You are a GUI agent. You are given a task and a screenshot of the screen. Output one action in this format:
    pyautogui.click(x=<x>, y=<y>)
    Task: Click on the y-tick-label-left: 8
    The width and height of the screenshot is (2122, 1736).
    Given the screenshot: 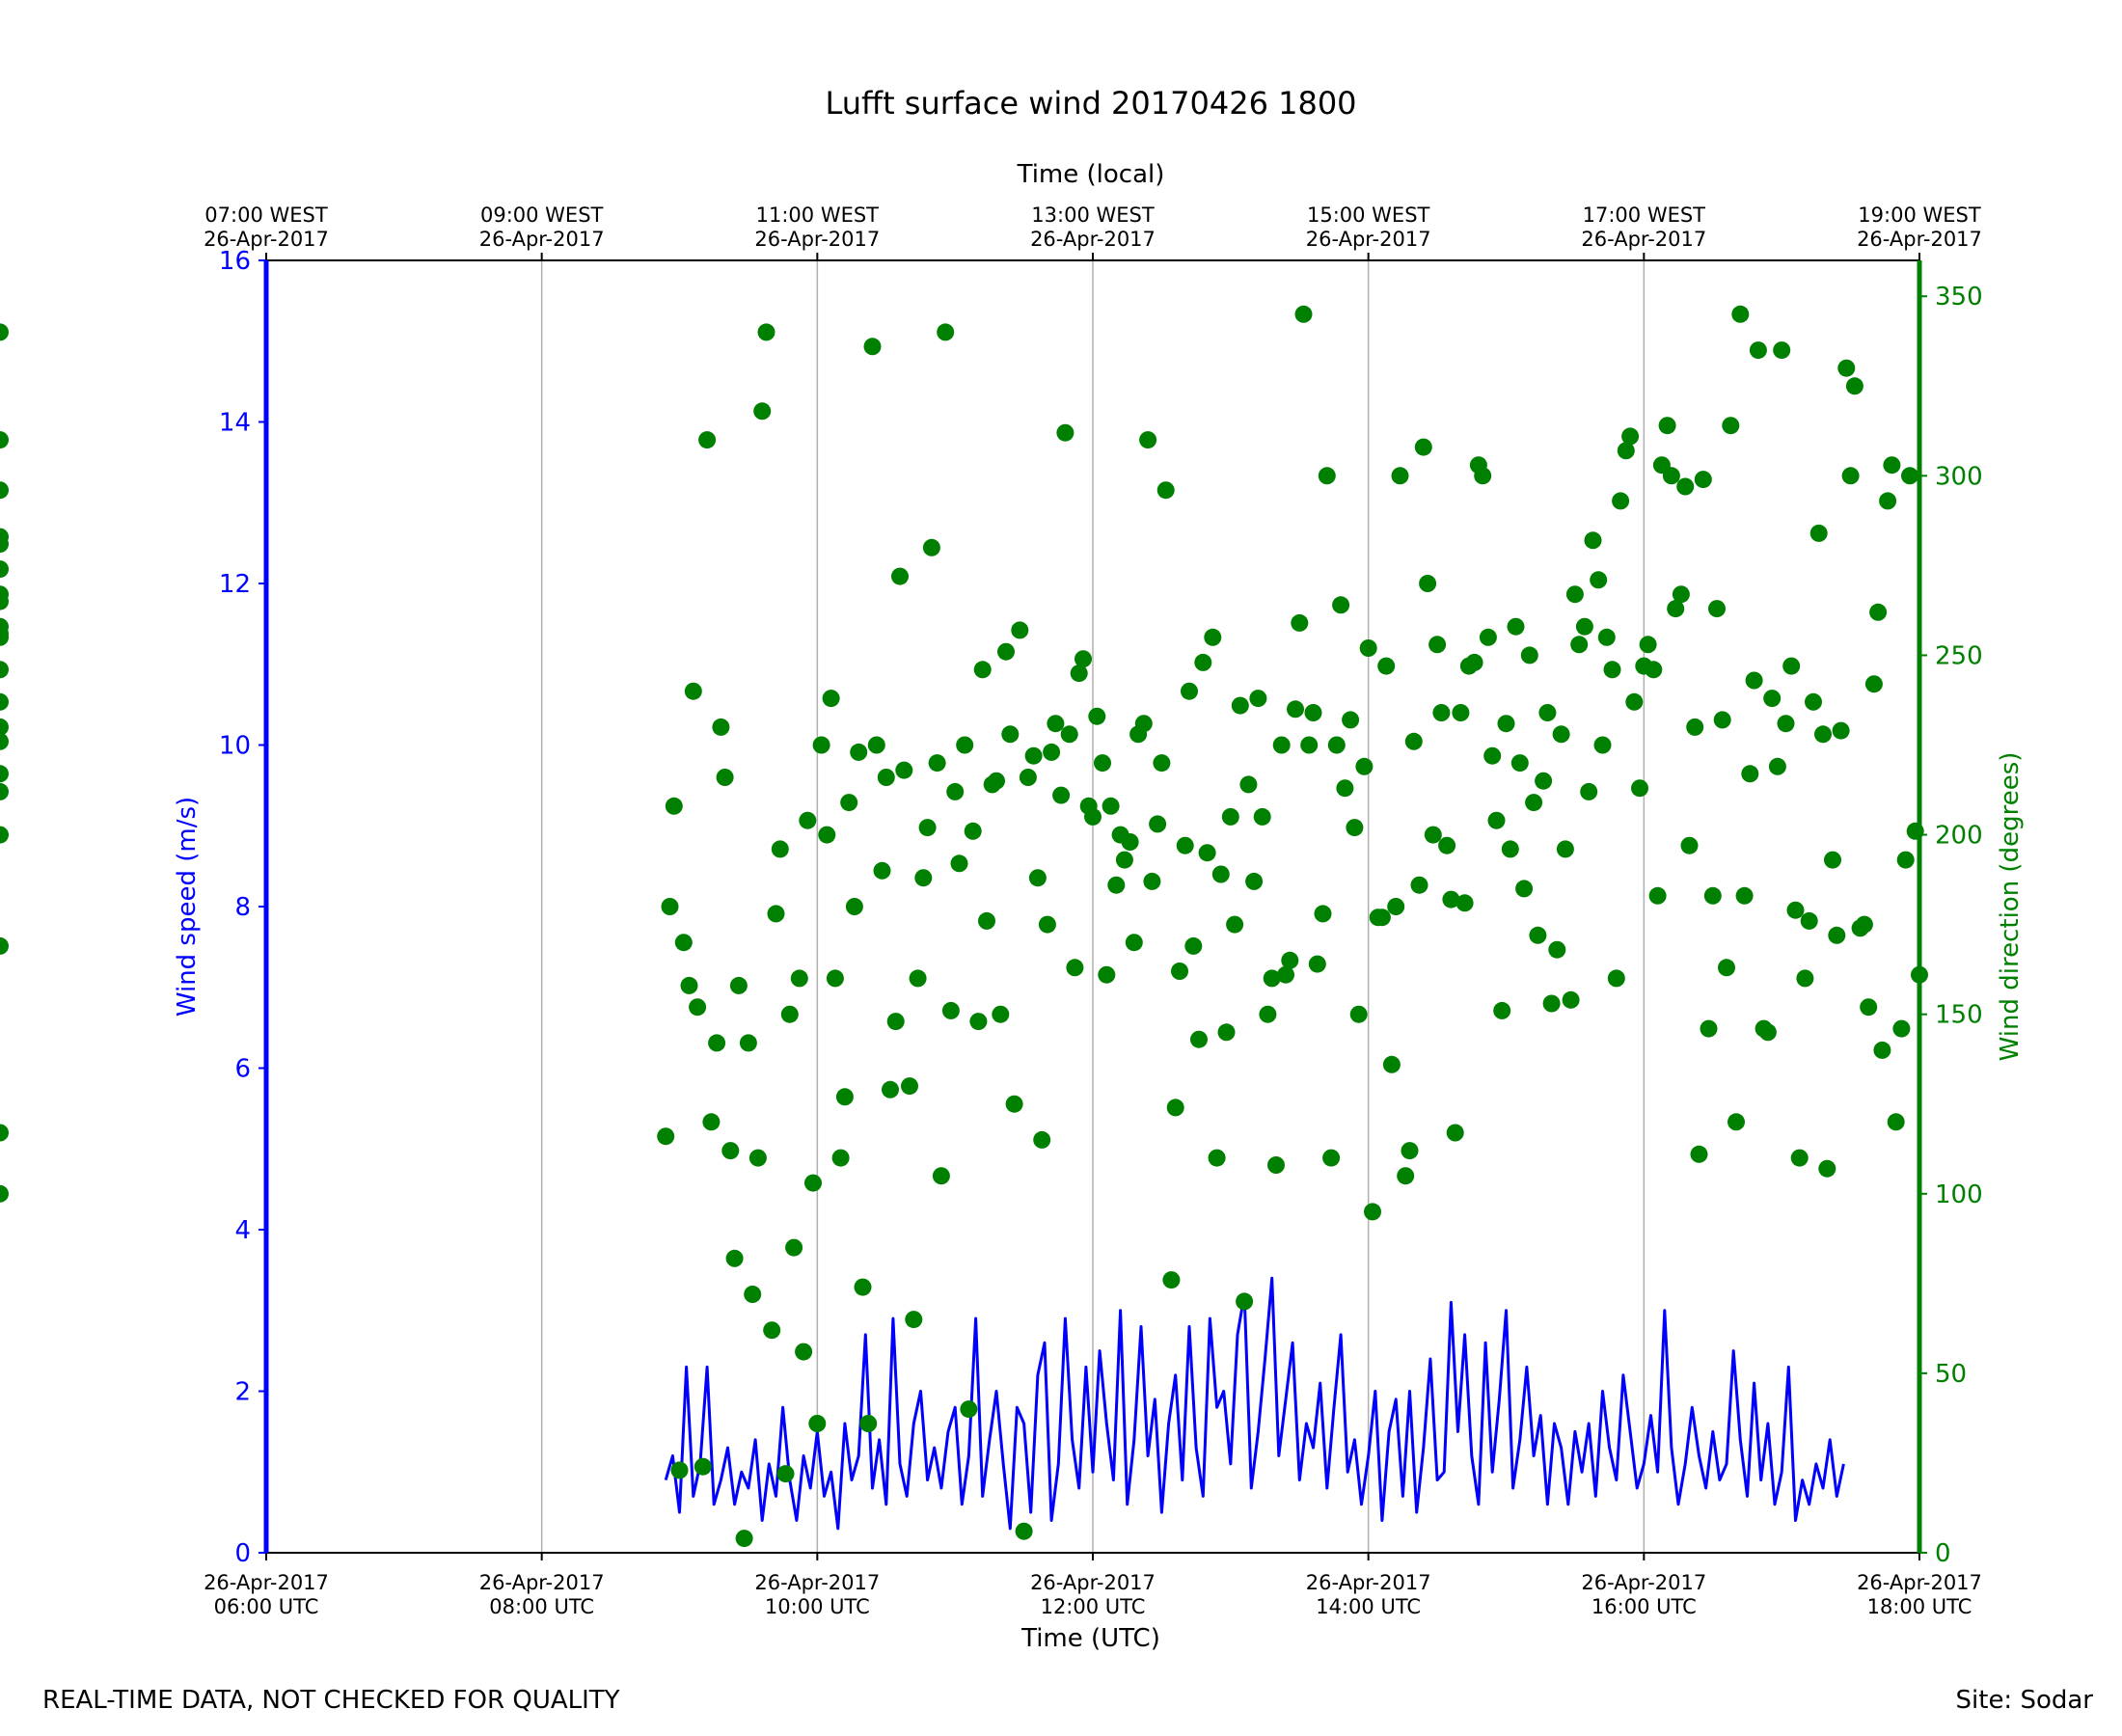 What is the action you would take?
    pyautogui.click(x=243, y=908)
    